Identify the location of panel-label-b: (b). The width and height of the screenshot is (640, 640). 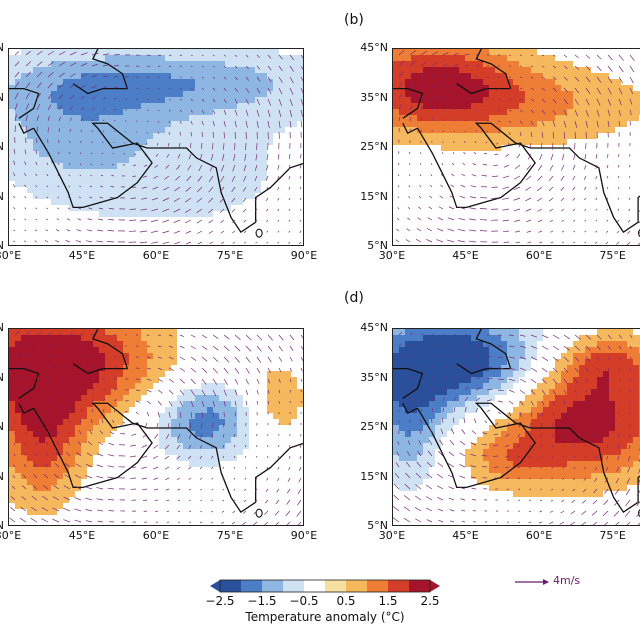
(354, 20).